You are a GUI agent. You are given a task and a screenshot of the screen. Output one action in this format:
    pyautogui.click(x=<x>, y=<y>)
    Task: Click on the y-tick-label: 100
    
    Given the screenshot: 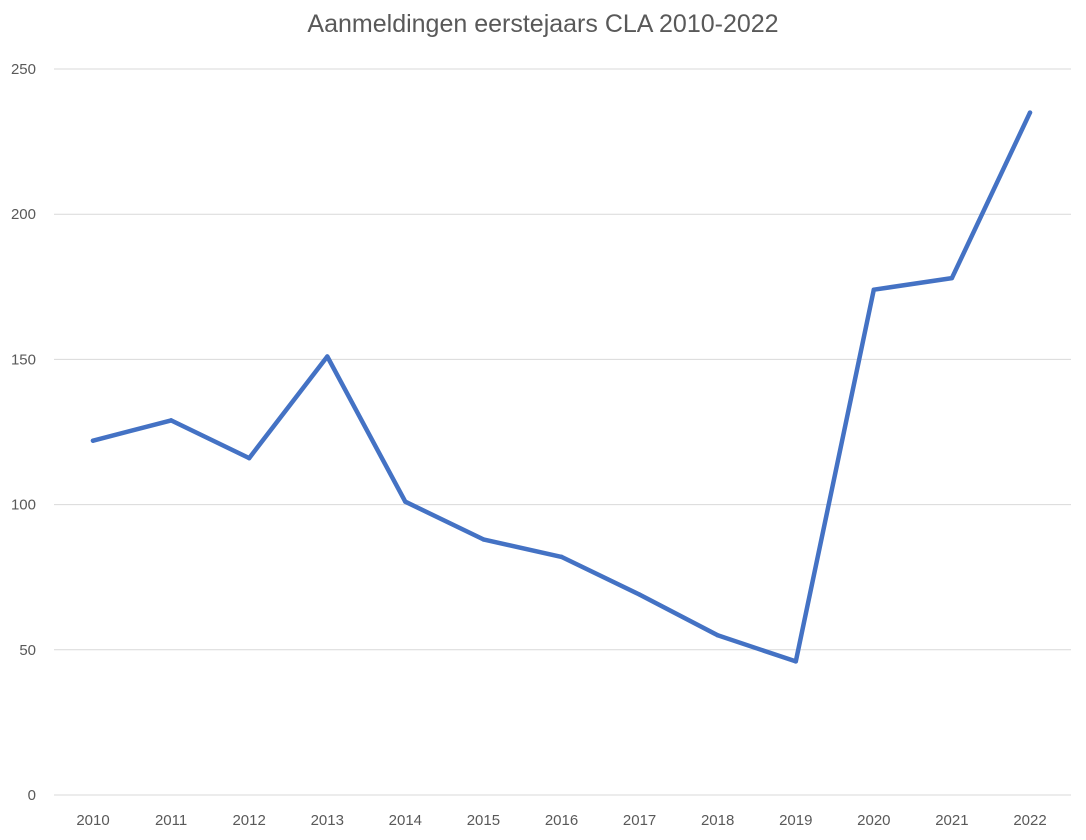 What is the action you would take?
    pyautogui.click(x=23, y=505)
    